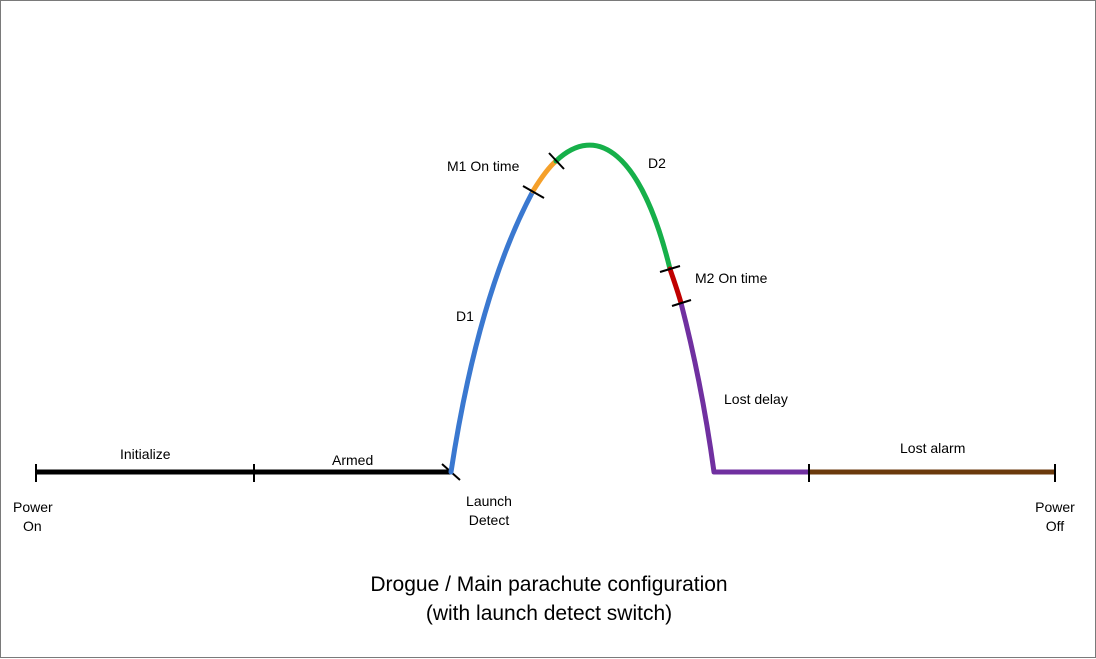 This screenshot has height=659, width=1096. What do you see at coordinates (670, 269) in the screenshot?
I see `m2-start-tick` at bounding box center [670, 269].